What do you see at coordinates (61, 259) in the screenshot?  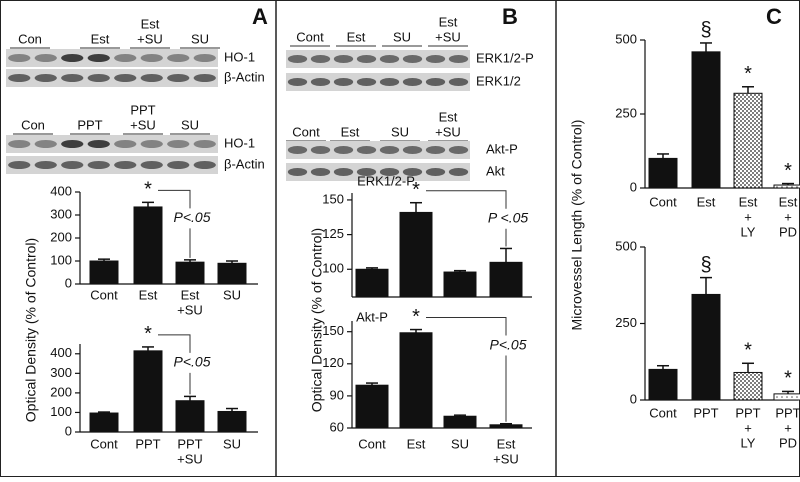 I see `y-tick-label: 100` at bounding box center [61, 259].